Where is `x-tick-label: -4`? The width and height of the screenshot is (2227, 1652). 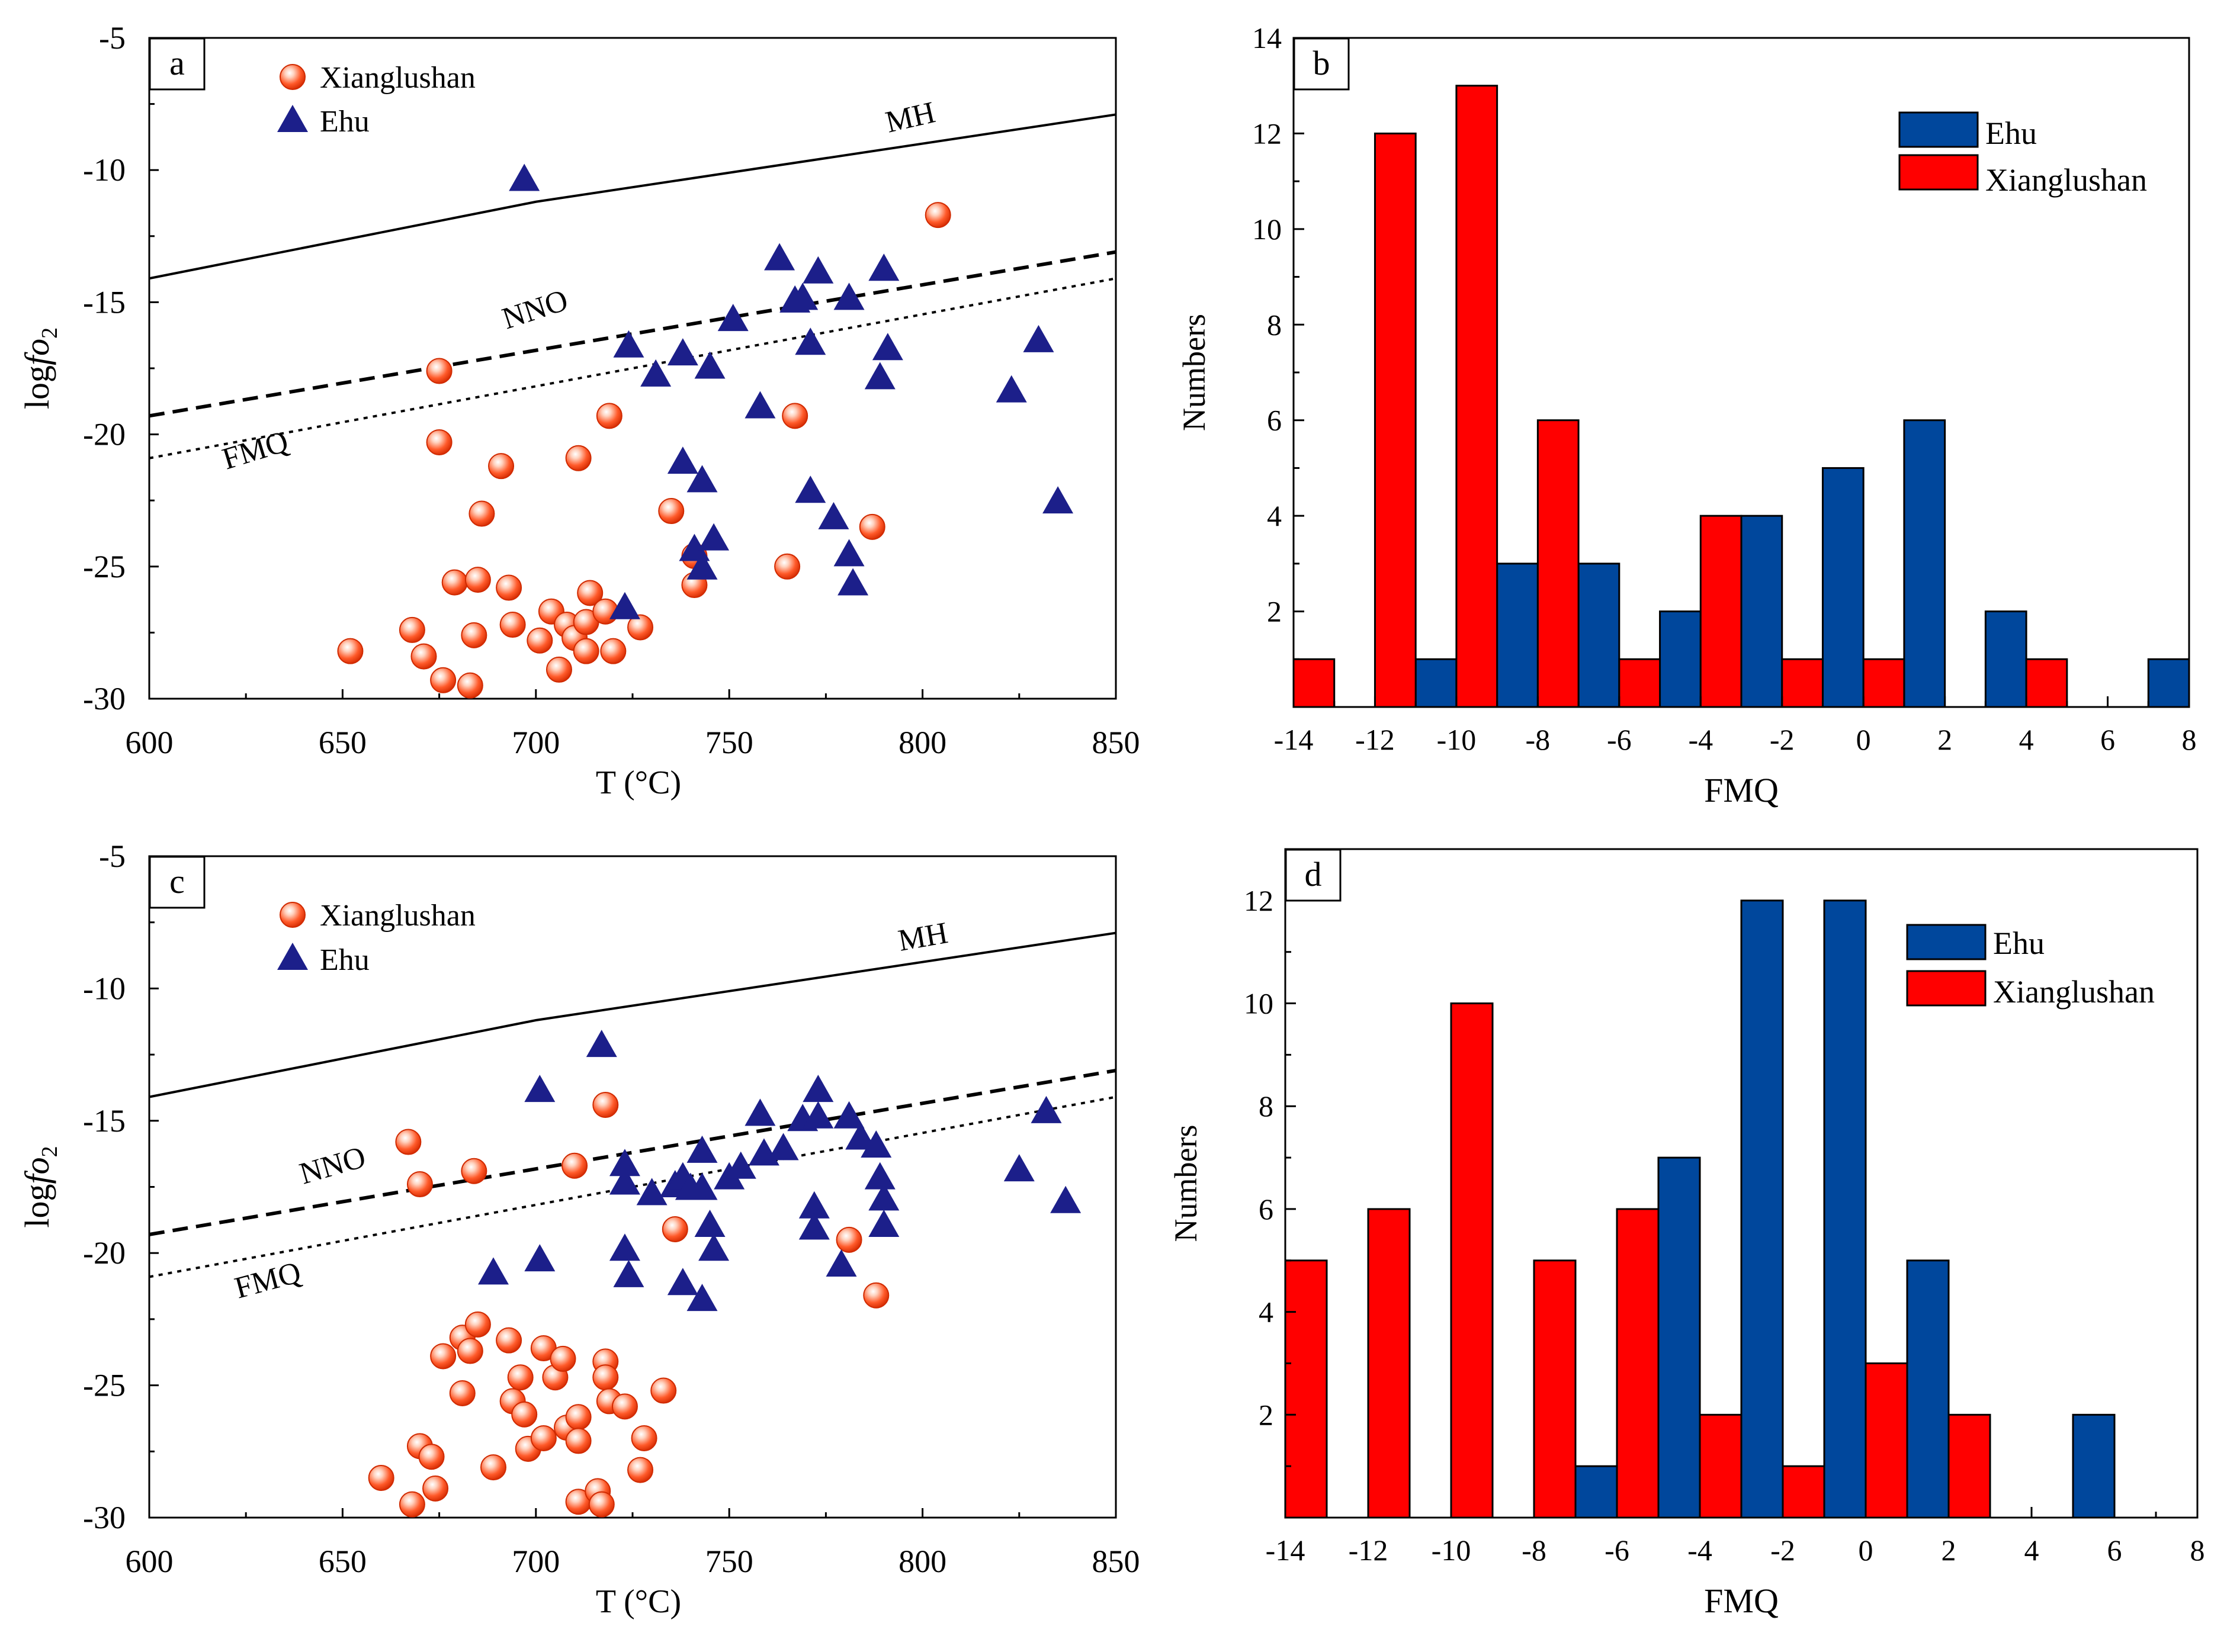
x-tick-label: -4 is located at coordinates (1699, 1550).